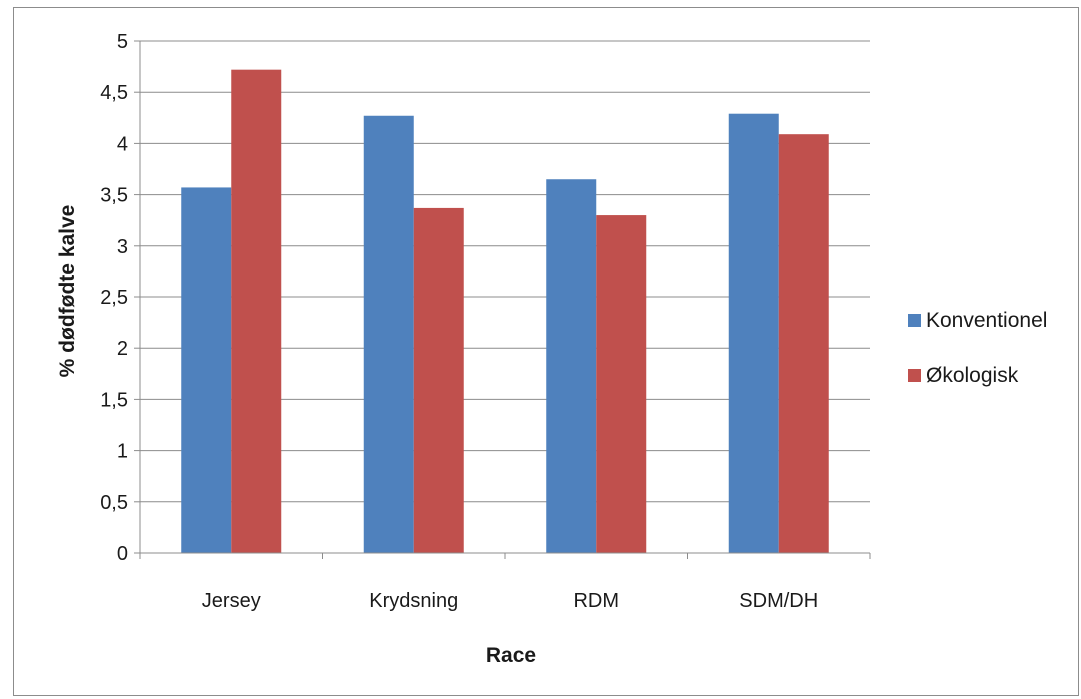 The width and height of the screenshot is (1081, 699). Describe the element at coordinates (571, 366) in the screenshot. I see `bar-konventionel-rdm` at that location.